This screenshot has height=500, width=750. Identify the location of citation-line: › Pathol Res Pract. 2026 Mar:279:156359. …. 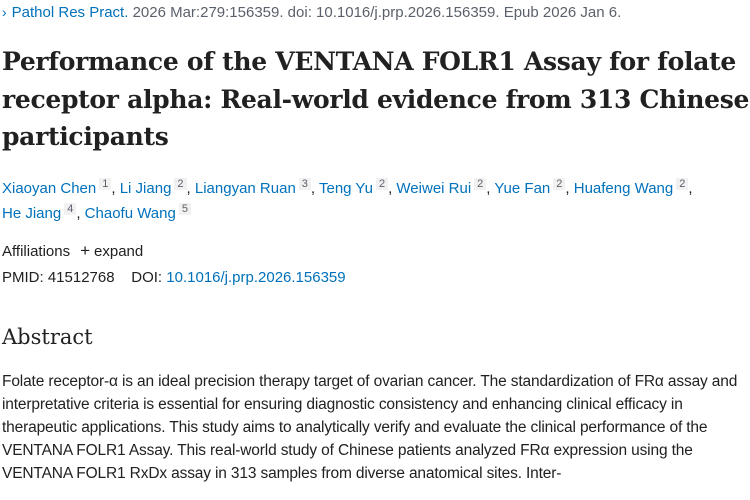
(311, 12).